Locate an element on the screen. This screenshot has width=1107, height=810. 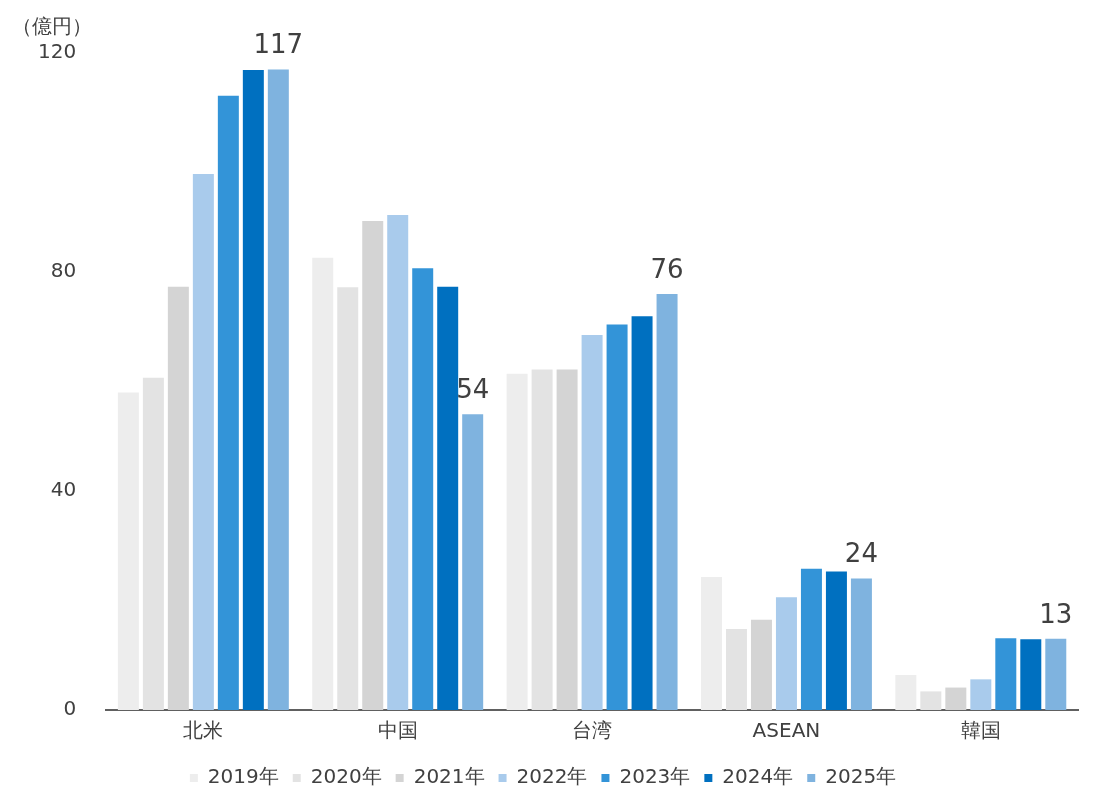
y-axis-title: （億円） is located at coordinates (52, 26).